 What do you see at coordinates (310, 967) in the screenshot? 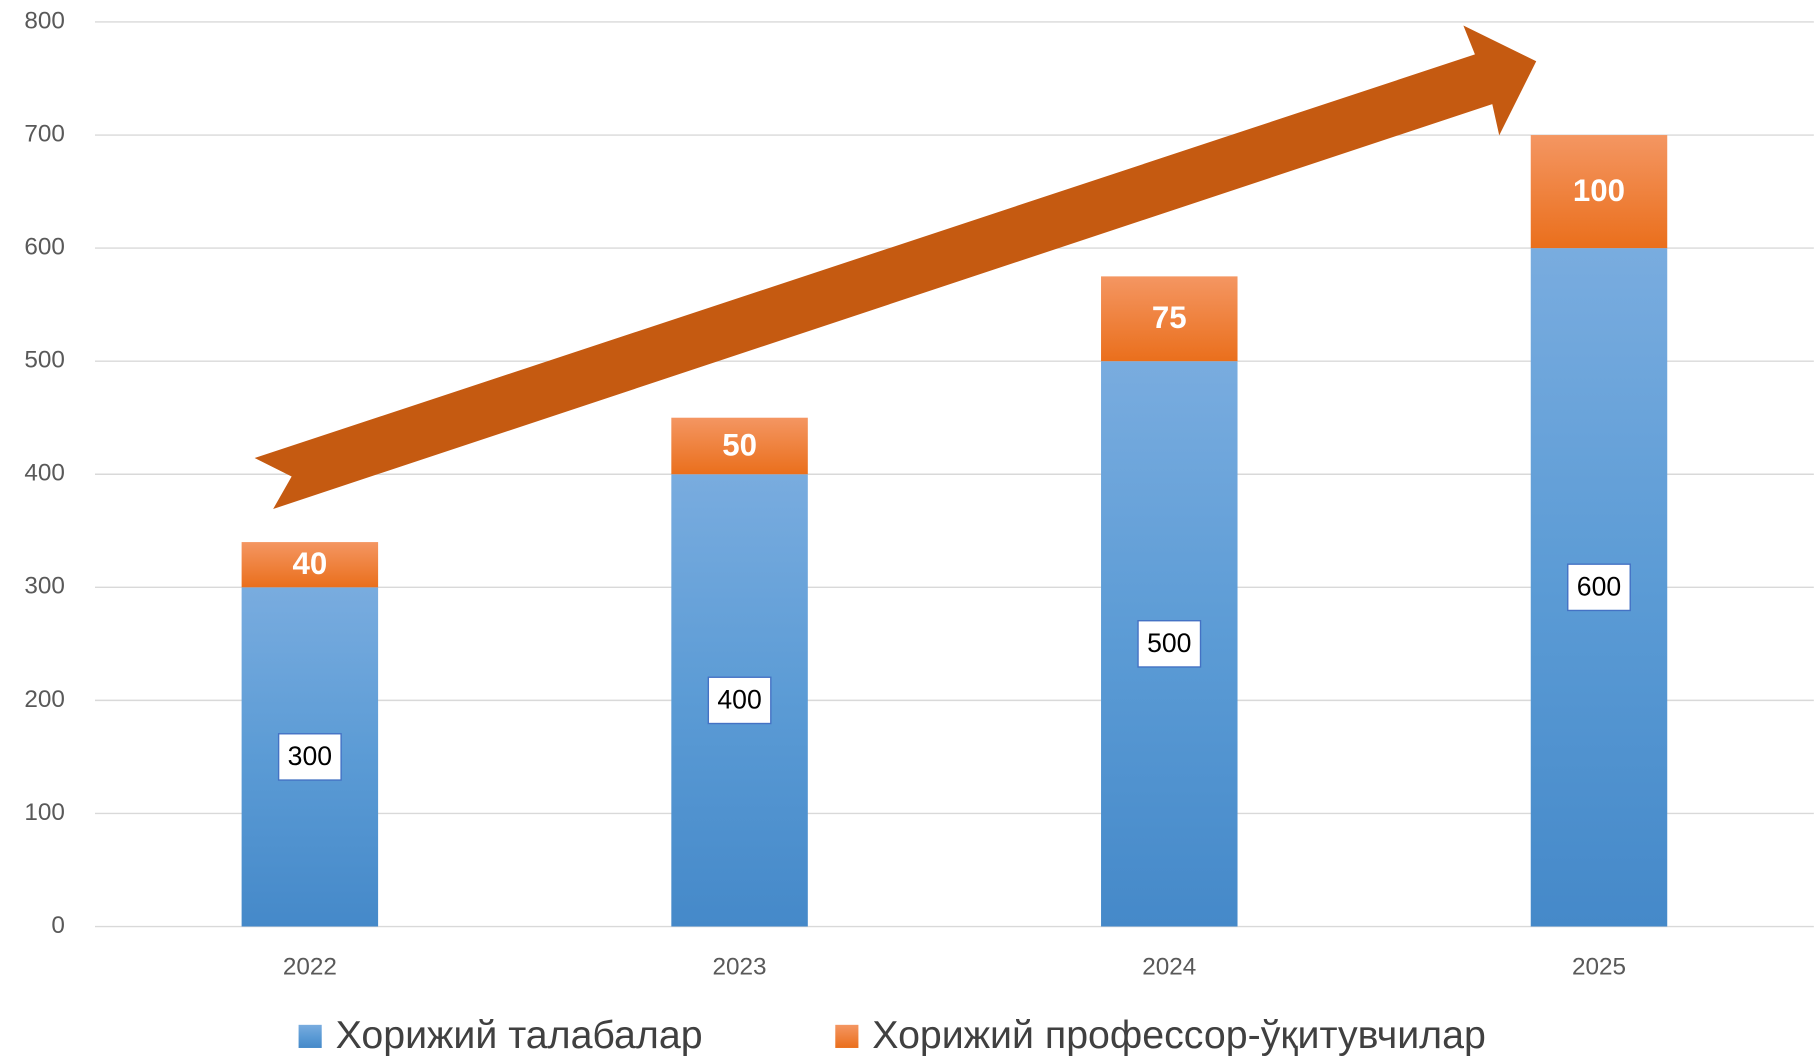
I see `x-tick-label: 2022` at bounding box center [310, 967].